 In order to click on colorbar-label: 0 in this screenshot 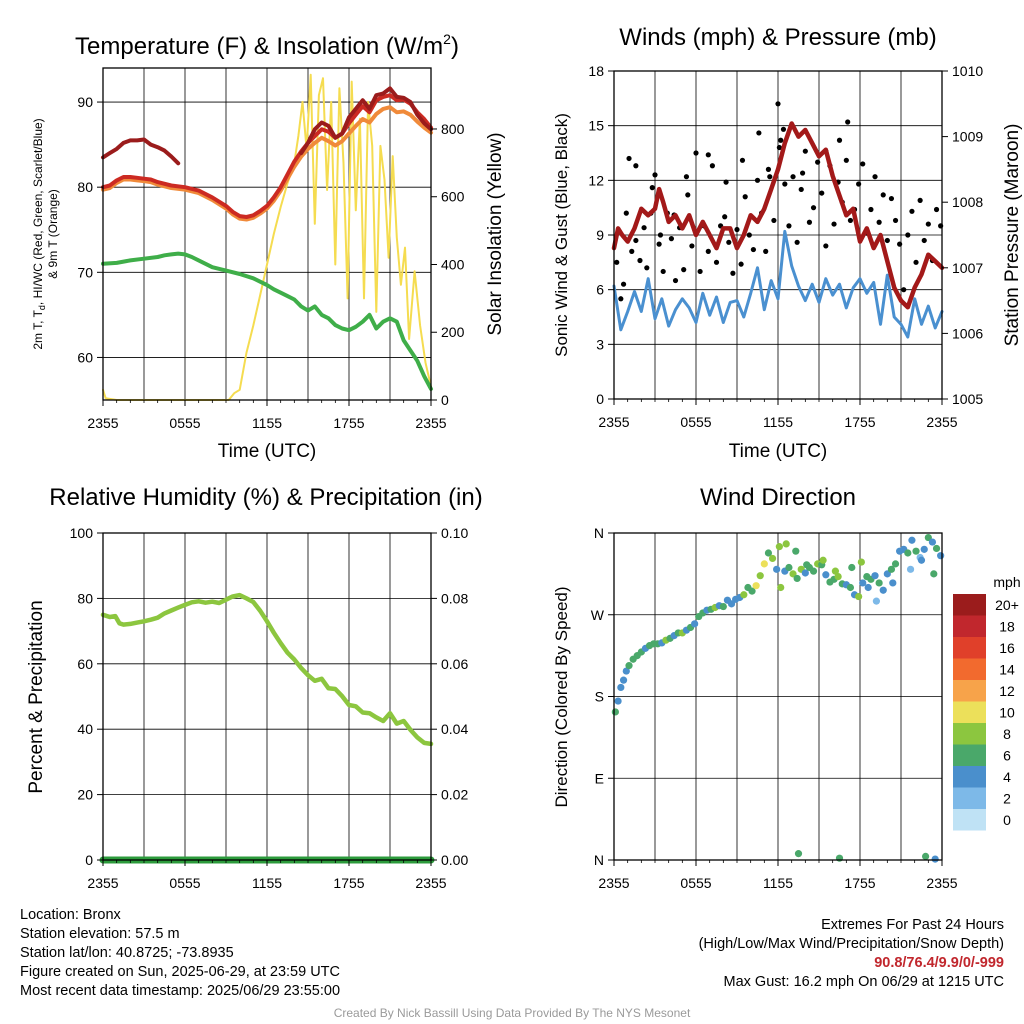, I will do `click(1007, 820)`.